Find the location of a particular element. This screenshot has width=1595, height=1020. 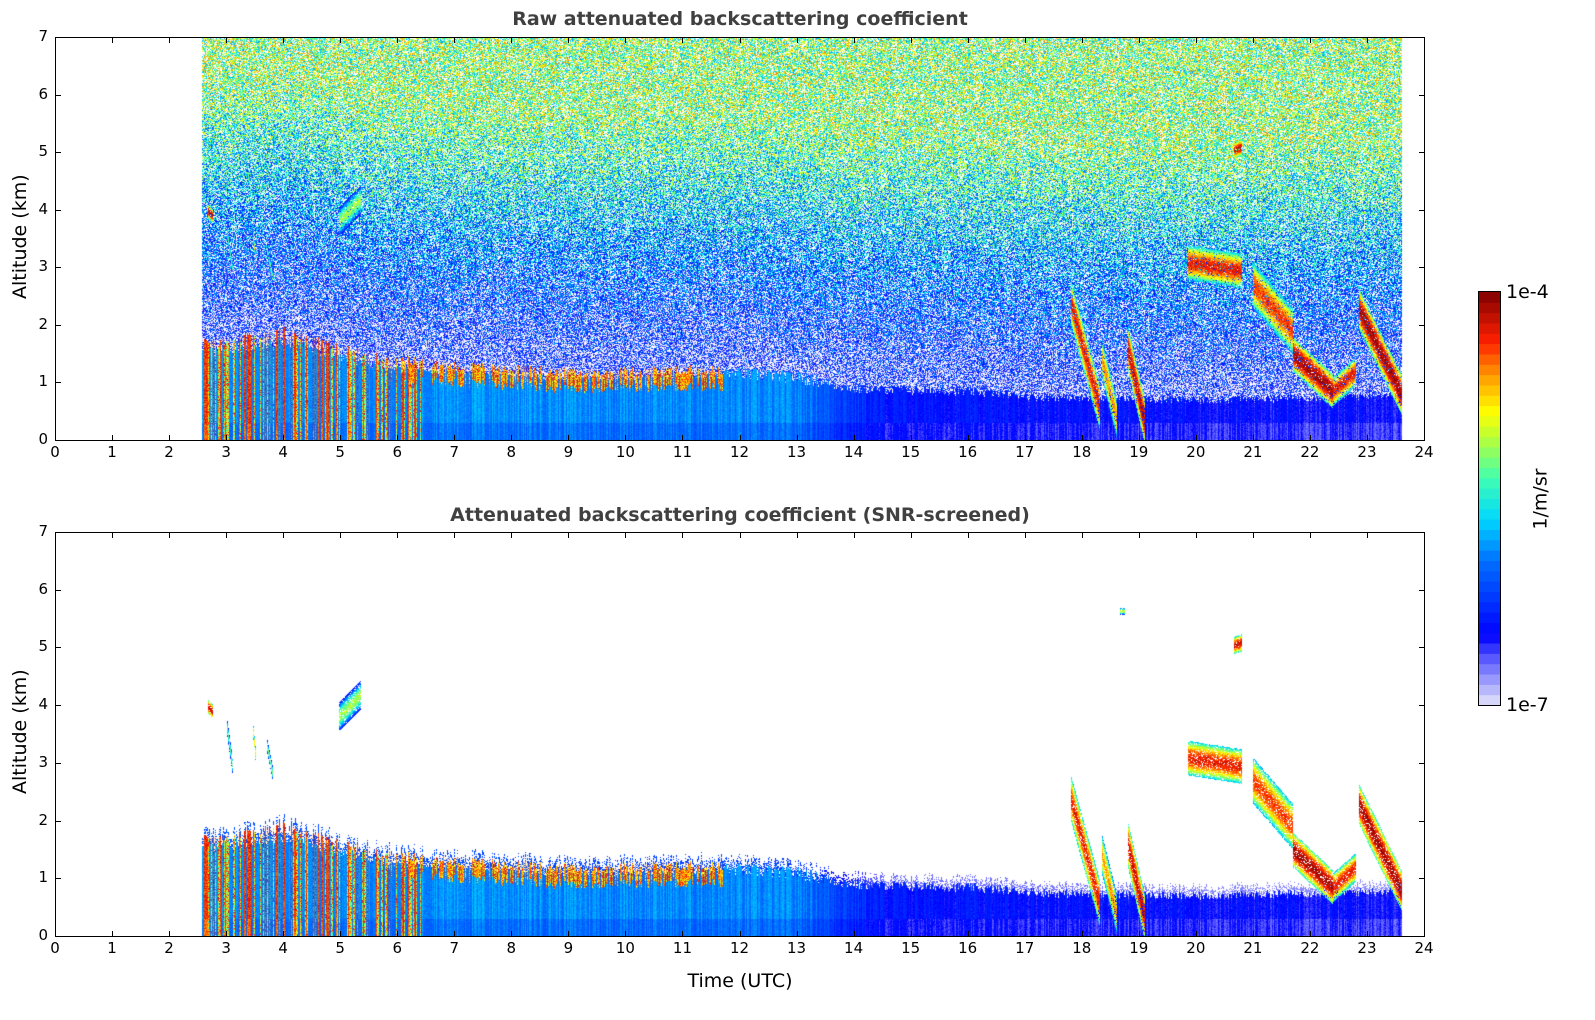

x-tick-label: 21 is located at coordinates (1253, 948).